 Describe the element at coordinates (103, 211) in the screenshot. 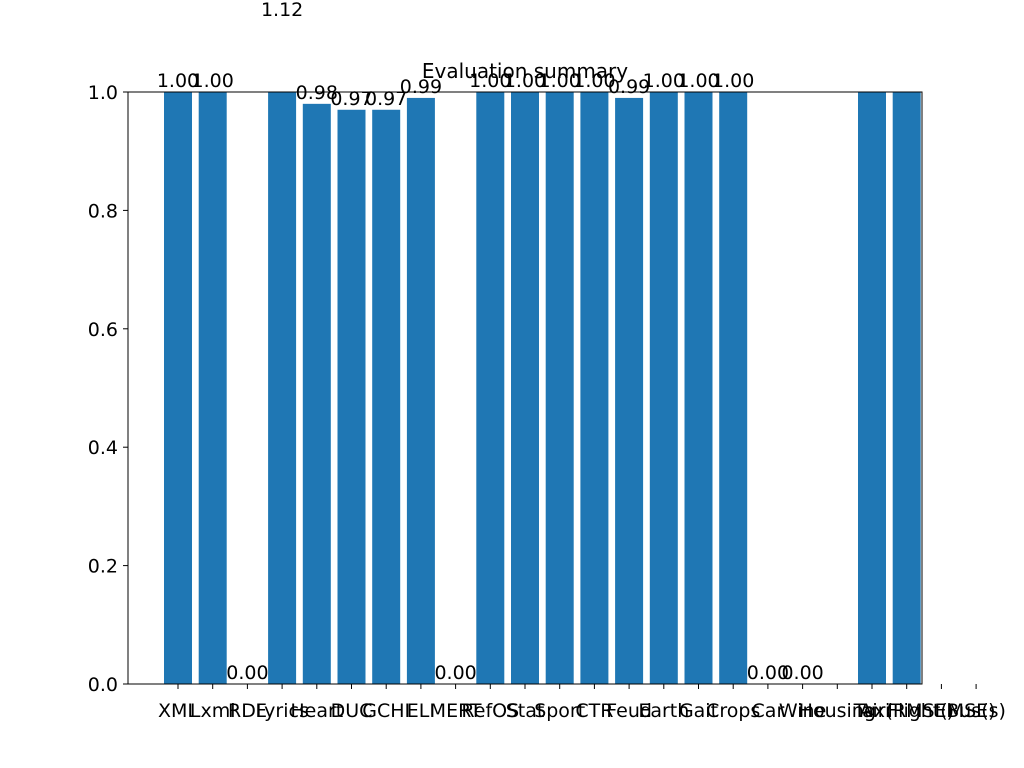

I see `y-tick-label: 0.8` at that location.